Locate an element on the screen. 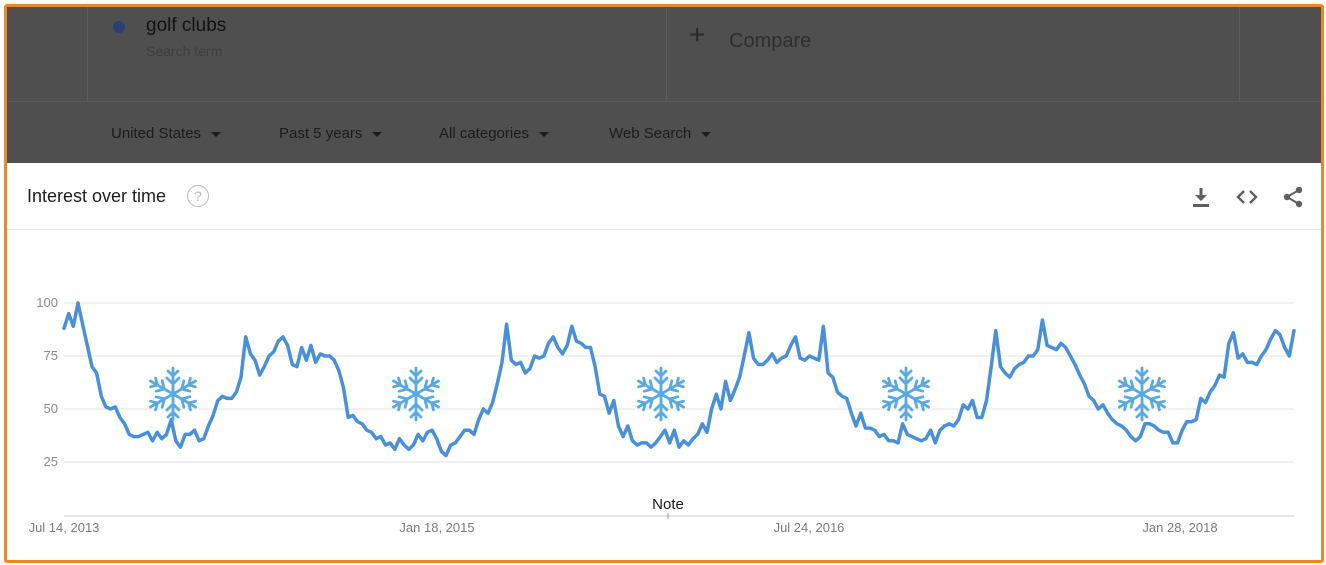 The height and width of the screenshot is (565, 1326). card-separator is located at coordinates (664, 229).